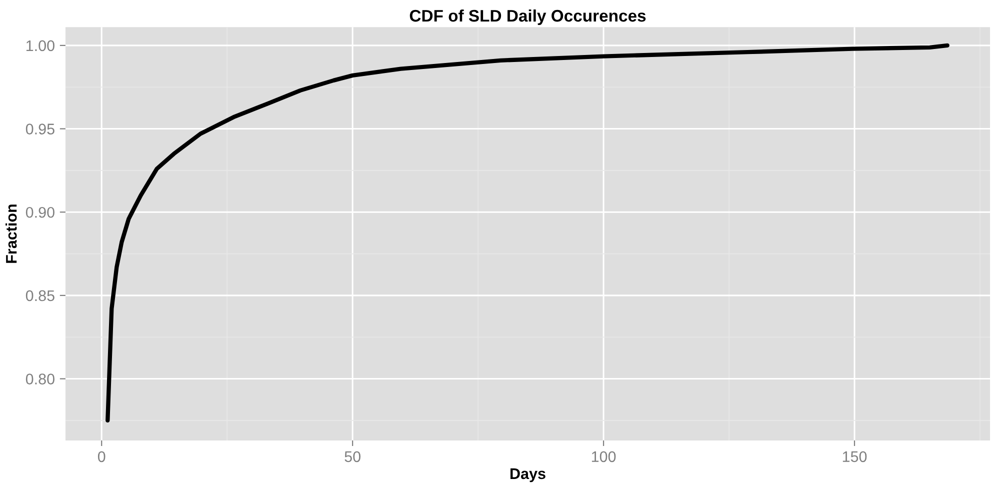  I want to click on x-tick-label: 150, so click(854, 456).